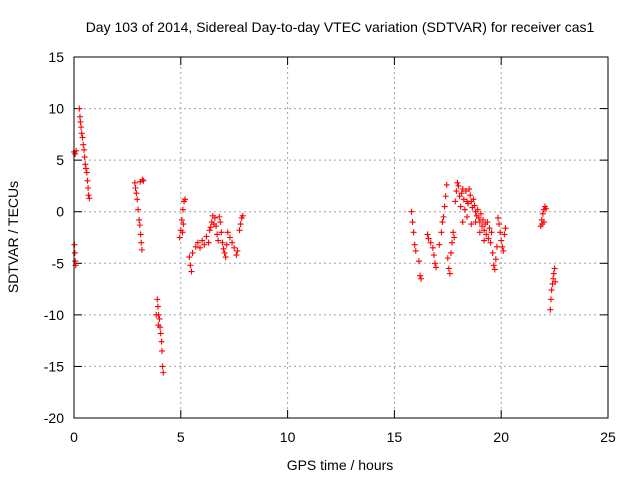  Describe the element at coordinates (74, 437) in the screenshot. I see `x-tick-label: 0` at that location.